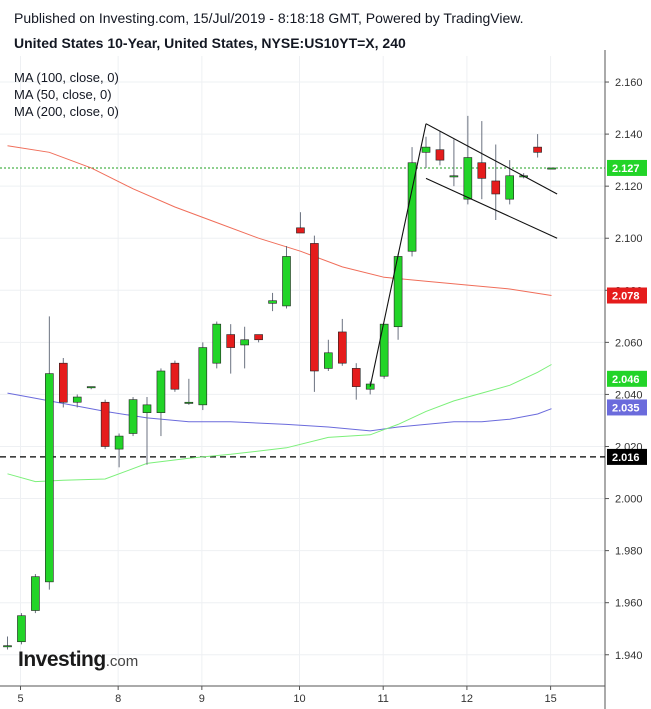  What do you see at coordinates (398, 255) in the screenshot?
I see `trend-line-flagpole` at bounding box center [398, 255].